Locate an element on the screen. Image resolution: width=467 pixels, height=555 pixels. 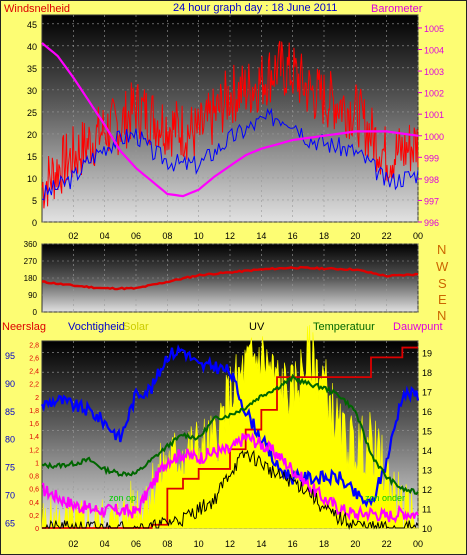
compass-w: W is located at coordinates (442, 266).